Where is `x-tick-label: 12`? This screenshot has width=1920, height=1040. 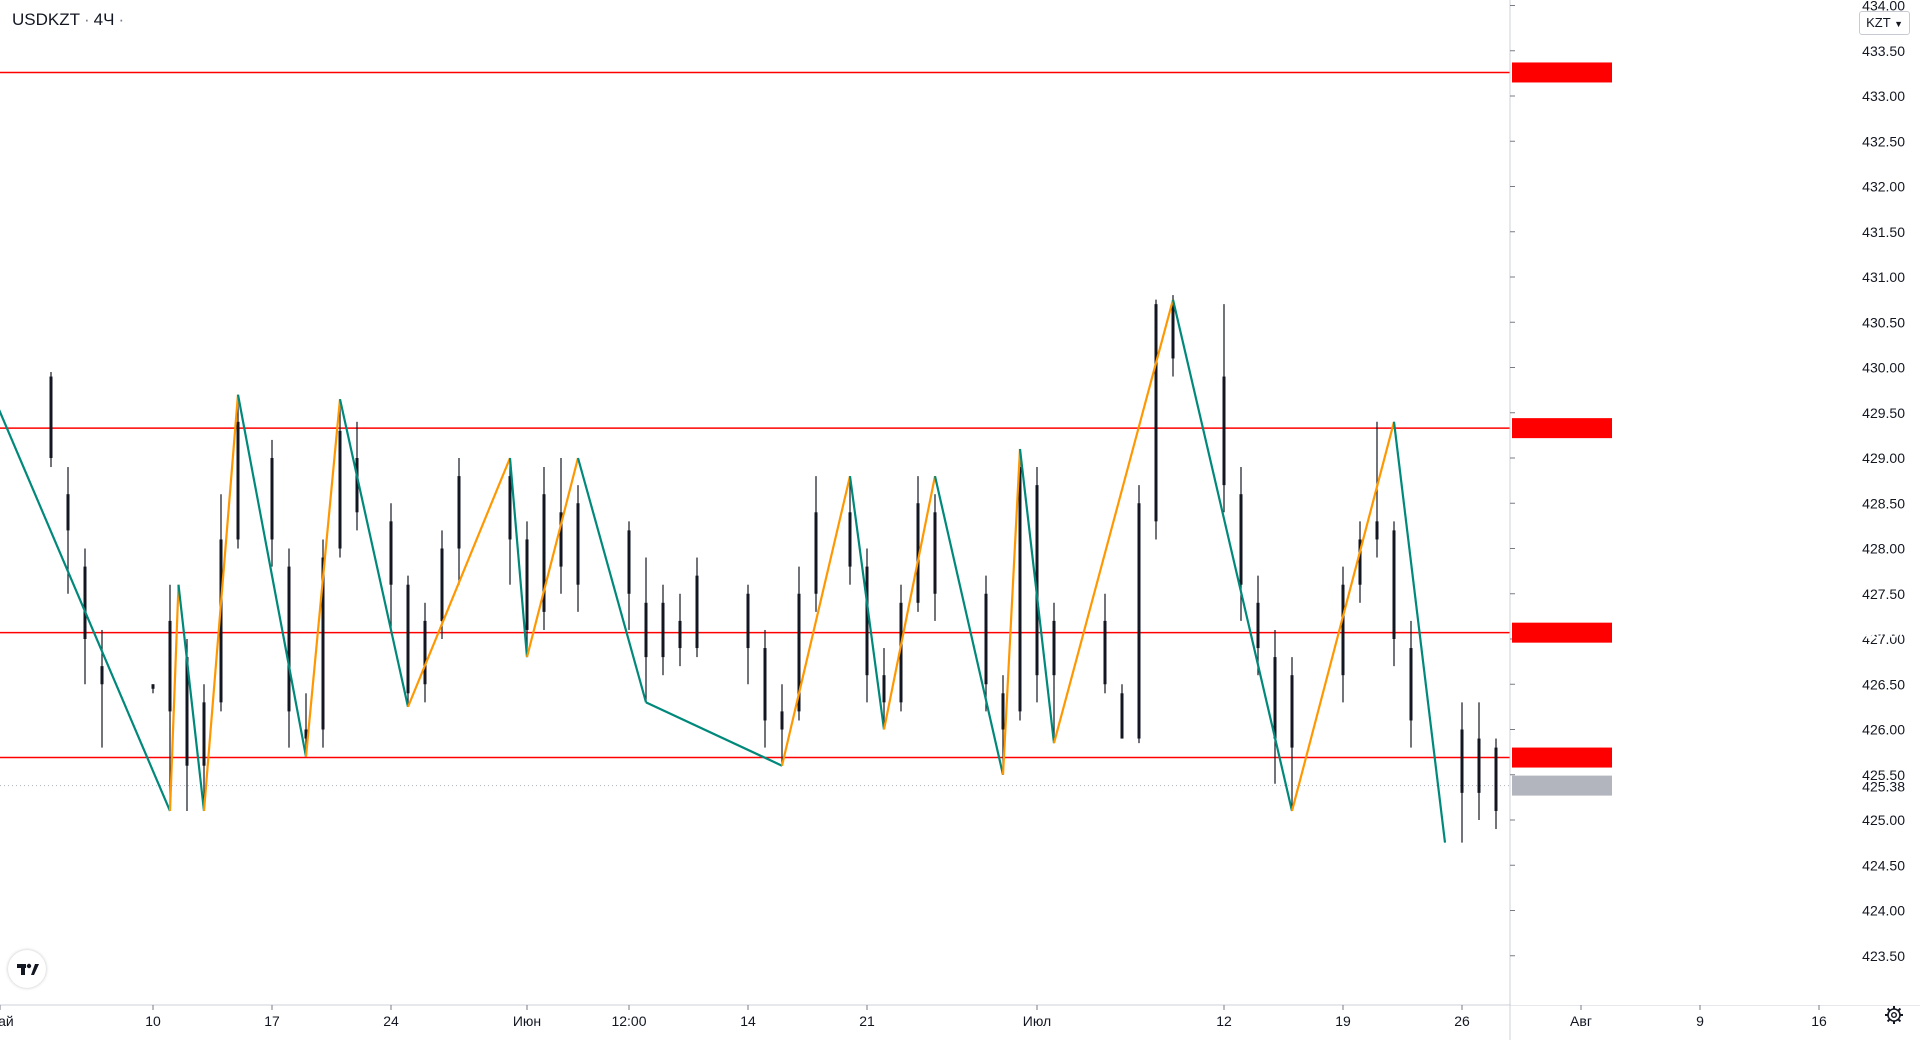
x-tick-label: 12 is located at coordinates (1224, 1021).